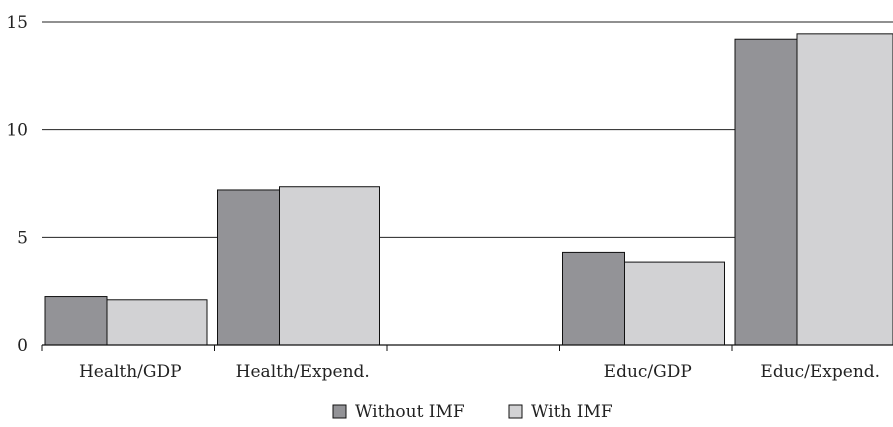 The height and width of the screenshot is (427, 893). I want to click on y-tick-label-15: 15, so click(17, 23).